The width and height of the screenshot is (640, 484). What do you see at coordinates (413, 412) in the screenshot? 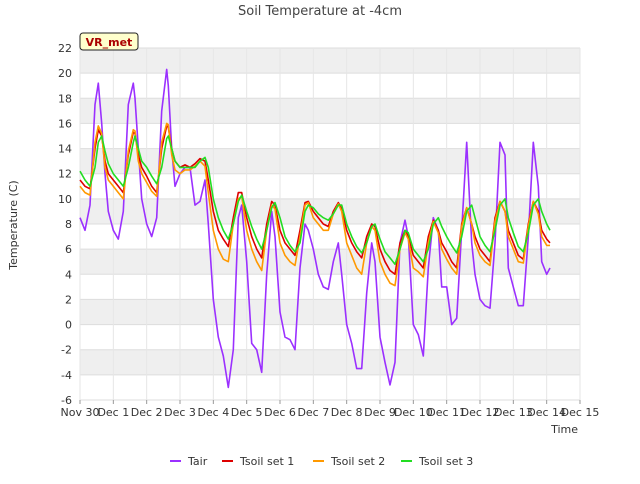
I see `x-tick-label: Dec 10` at bounding box center [413, 412].